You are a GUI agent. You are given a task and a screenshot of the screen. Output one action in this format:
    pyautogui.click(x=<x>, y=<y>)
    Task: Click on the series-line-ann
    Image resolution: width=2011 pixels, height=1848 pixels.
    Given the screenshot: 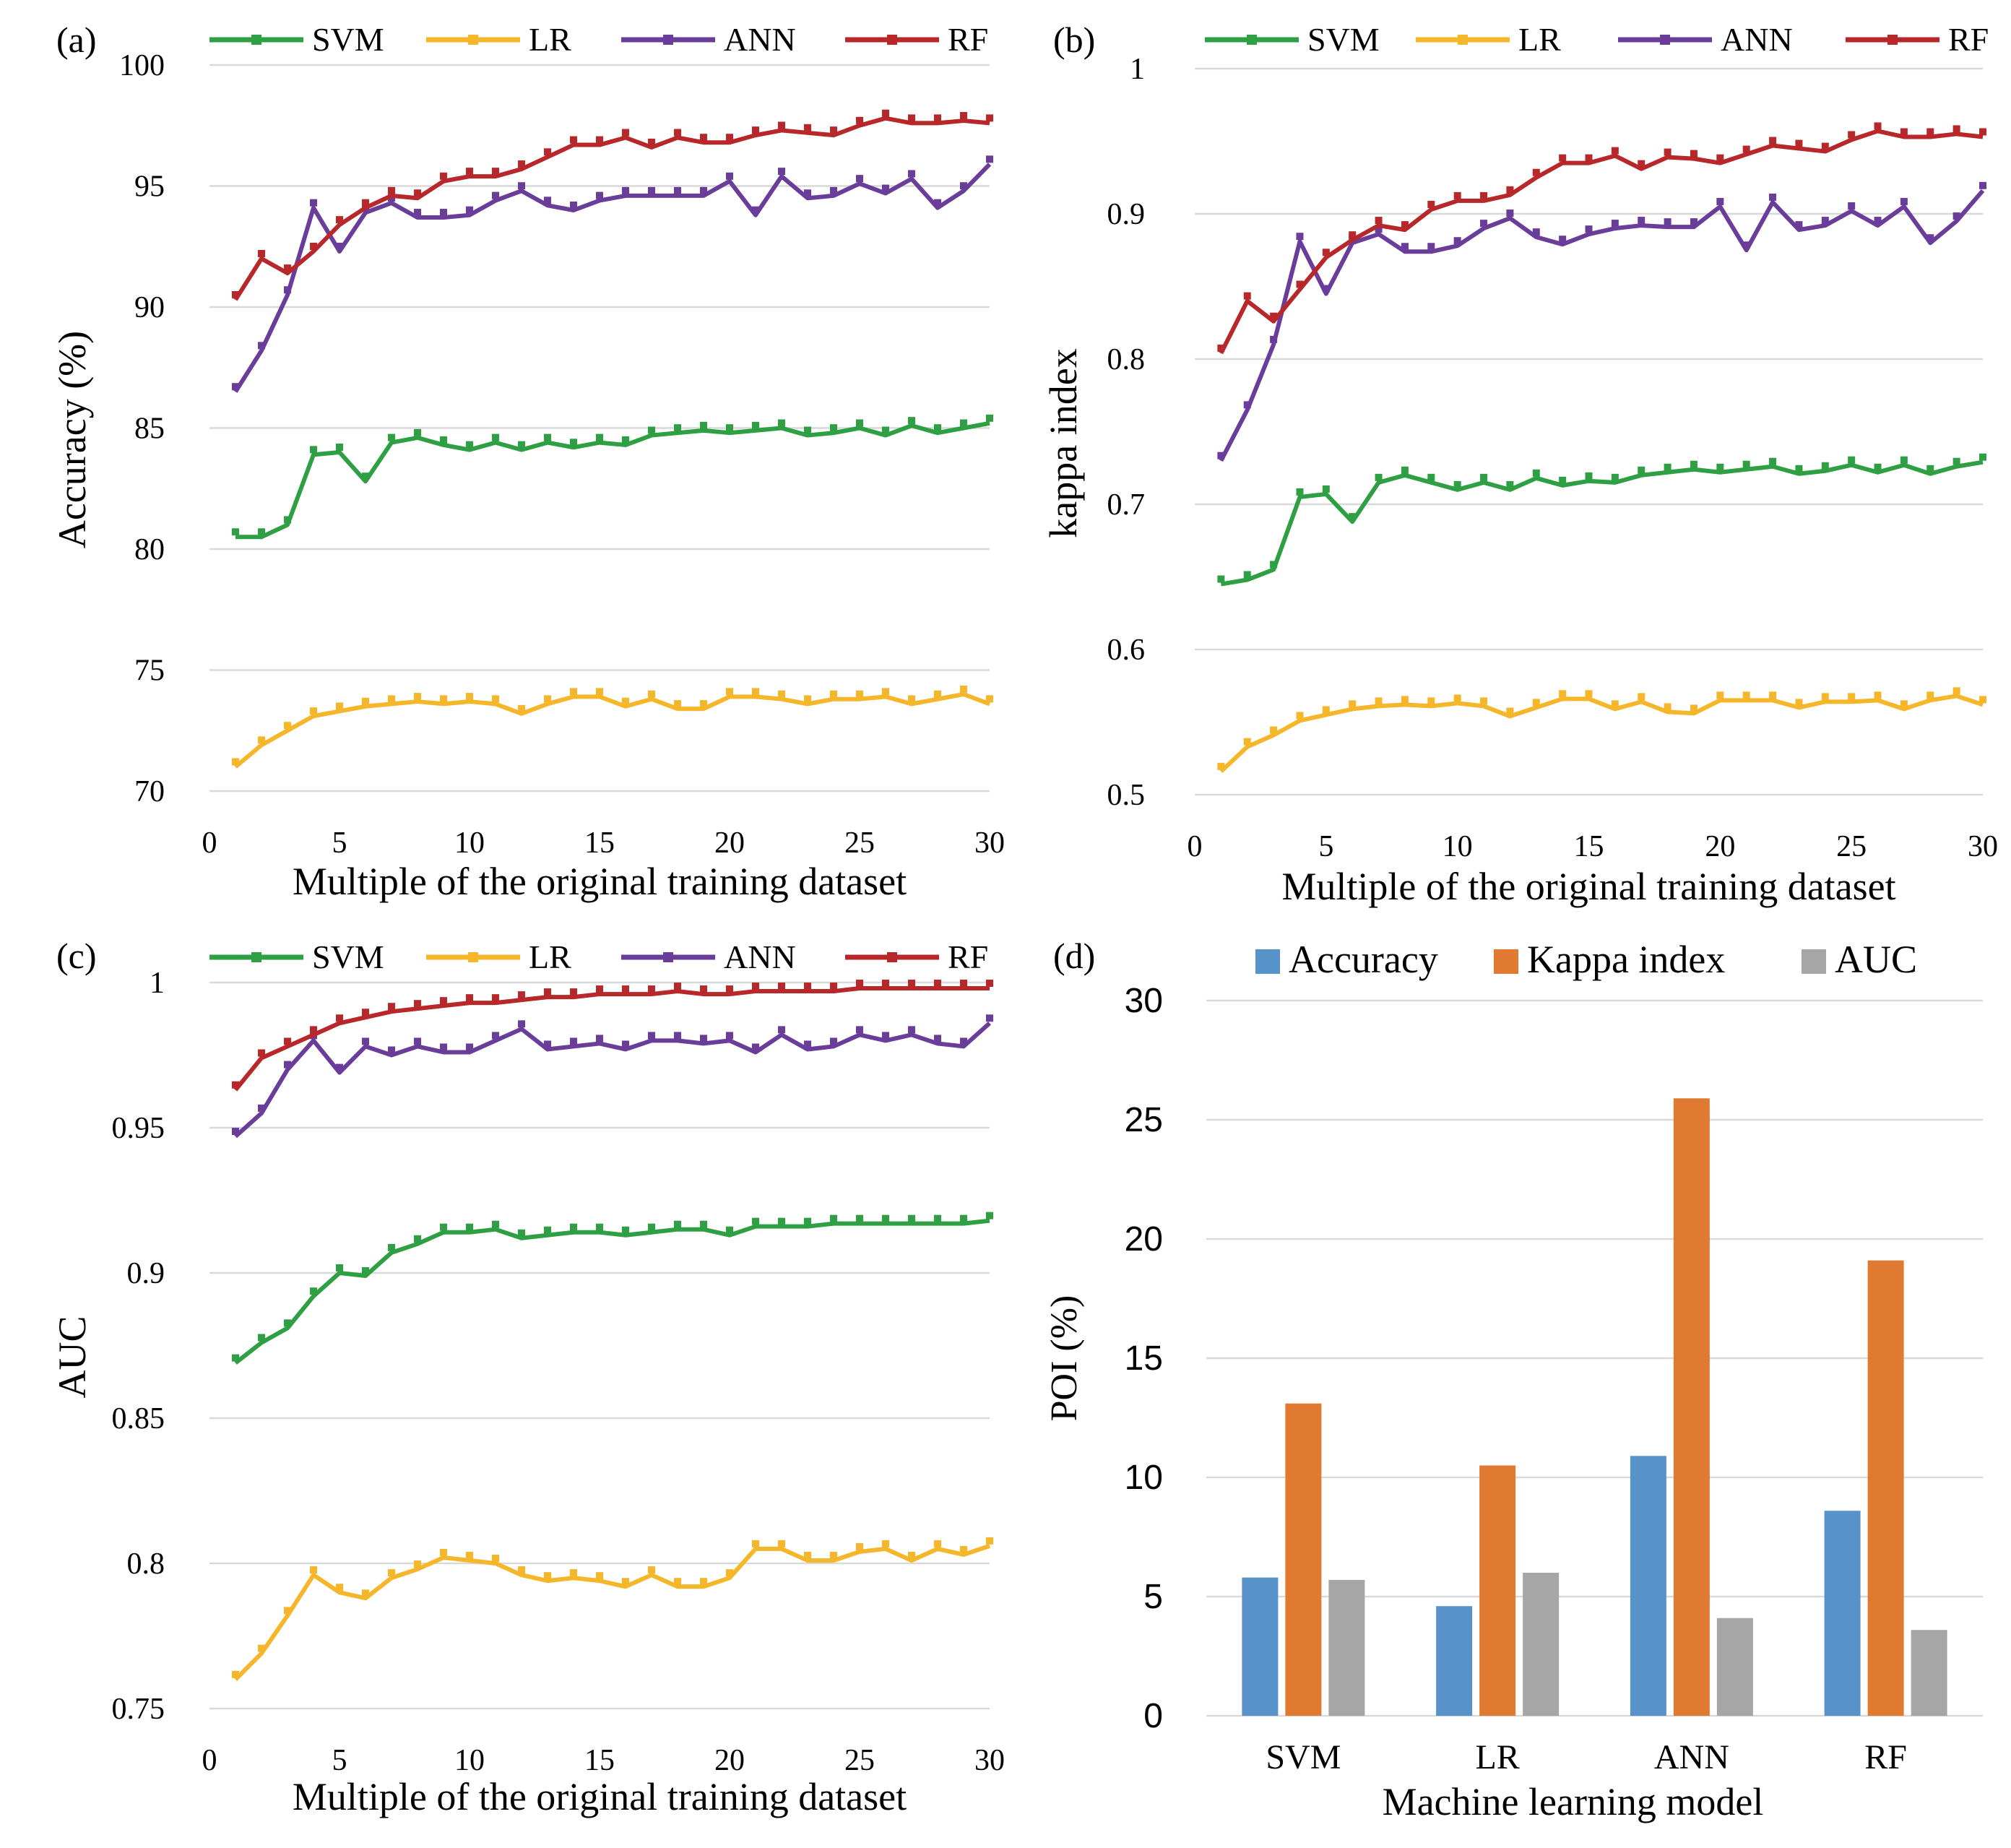 What is the action you would take?
    pyautogui.click(x=612, y=1080)
    